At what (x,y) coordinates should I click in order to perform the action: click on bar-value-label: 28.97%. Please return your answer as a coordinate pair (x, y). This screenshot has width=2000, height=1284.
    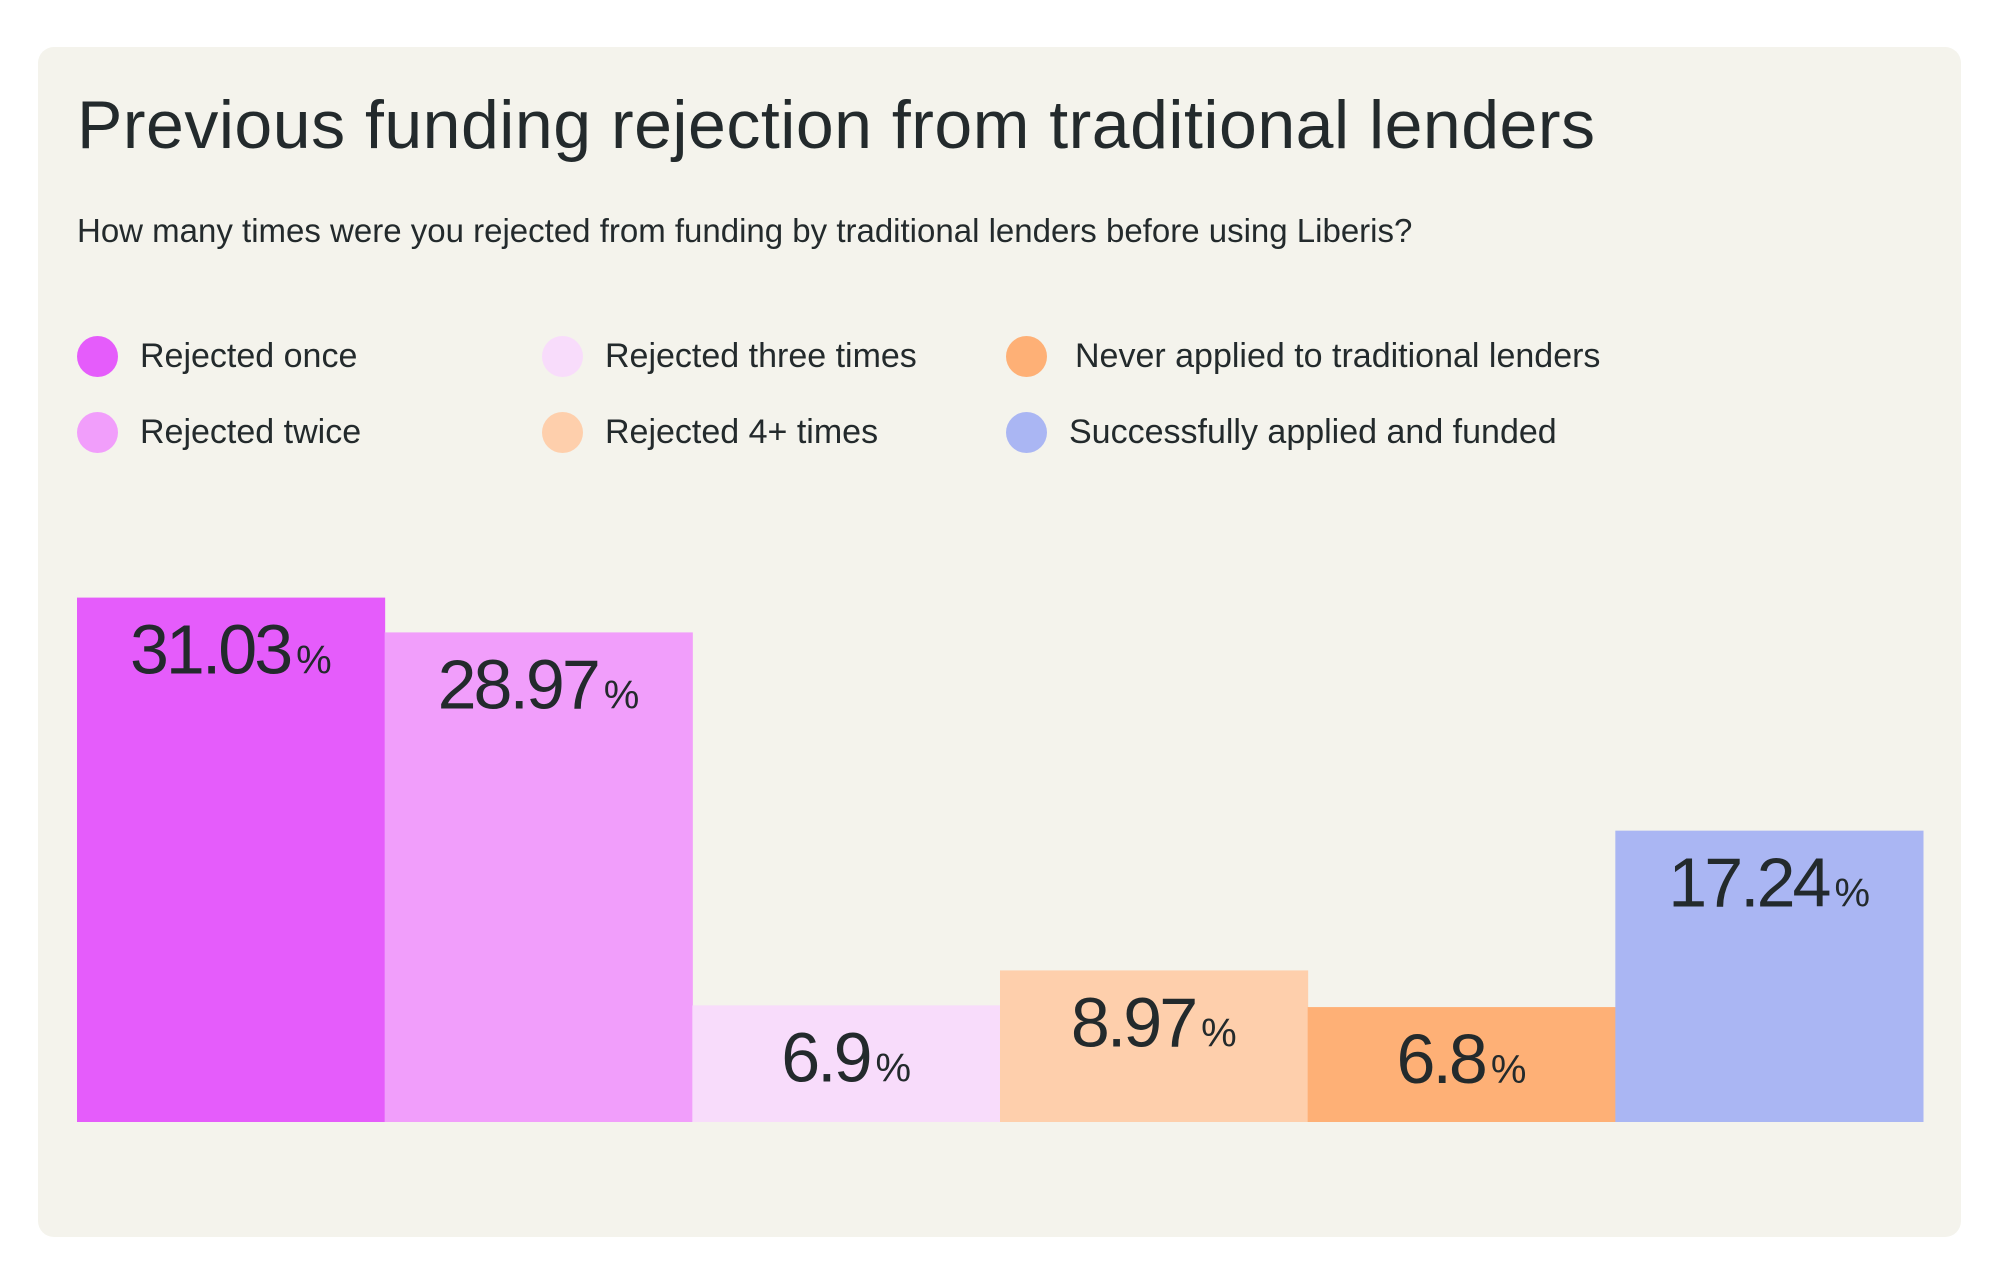
    Looking at the image, I should click on (539, 684).